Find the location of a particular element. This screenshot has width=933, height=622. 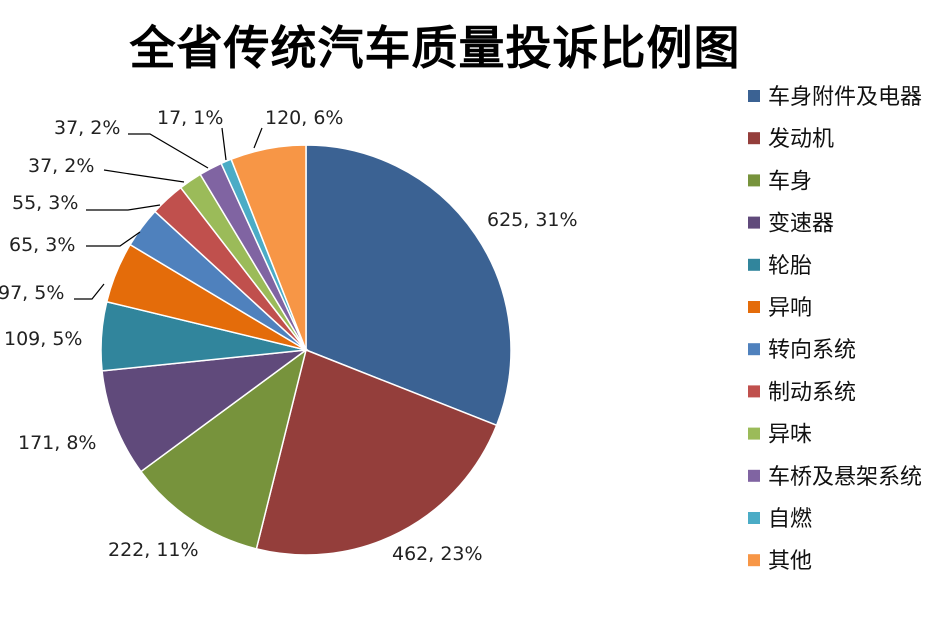

data-label: 65, 3% is located at coordinates (42, 245).